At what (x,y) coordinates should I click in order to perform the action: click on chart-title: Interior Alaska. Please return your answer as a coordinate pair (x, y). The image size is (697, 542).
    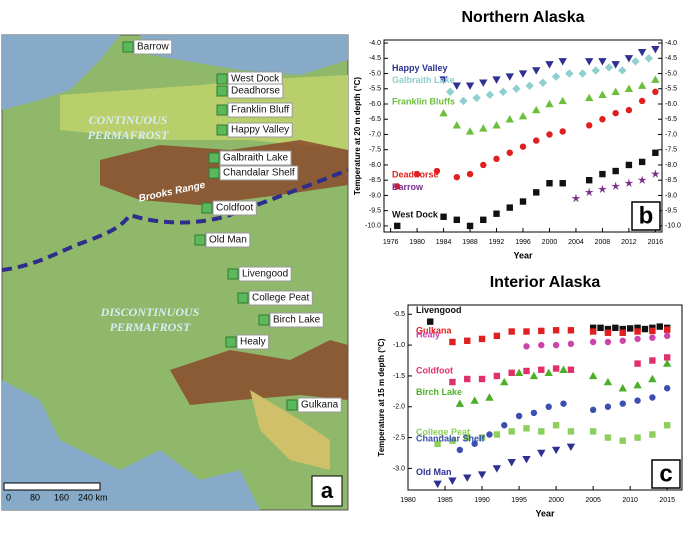
    Looking at the image, I should click on (545, 282).